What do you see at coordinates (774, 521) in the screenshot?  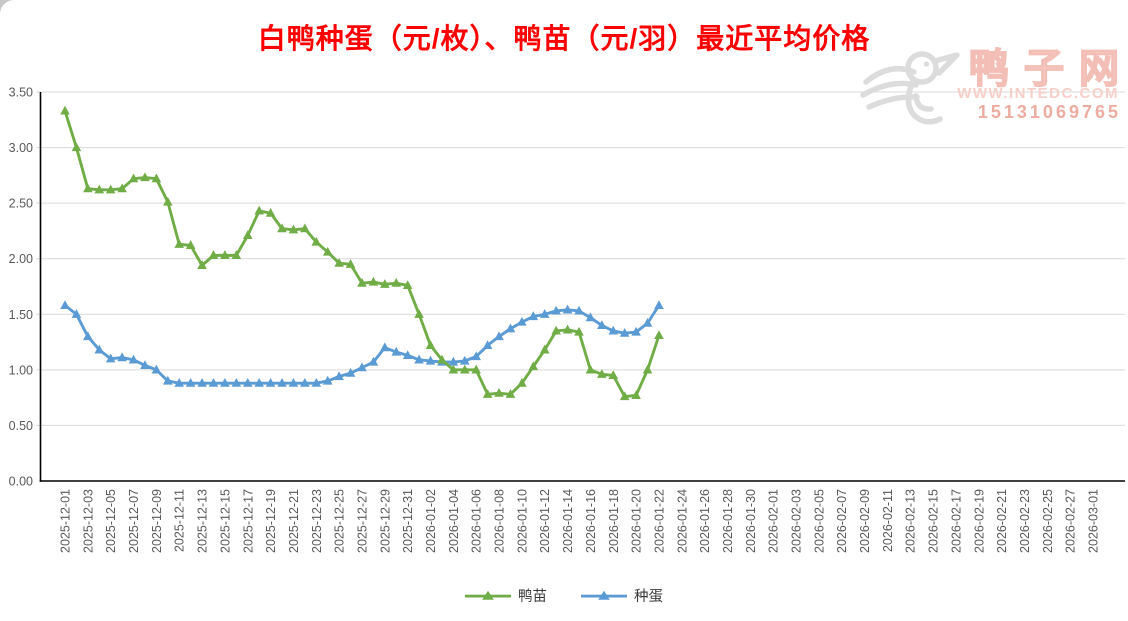 I see `svg-text: 2026-02-01` at bounding box center [774, 521].